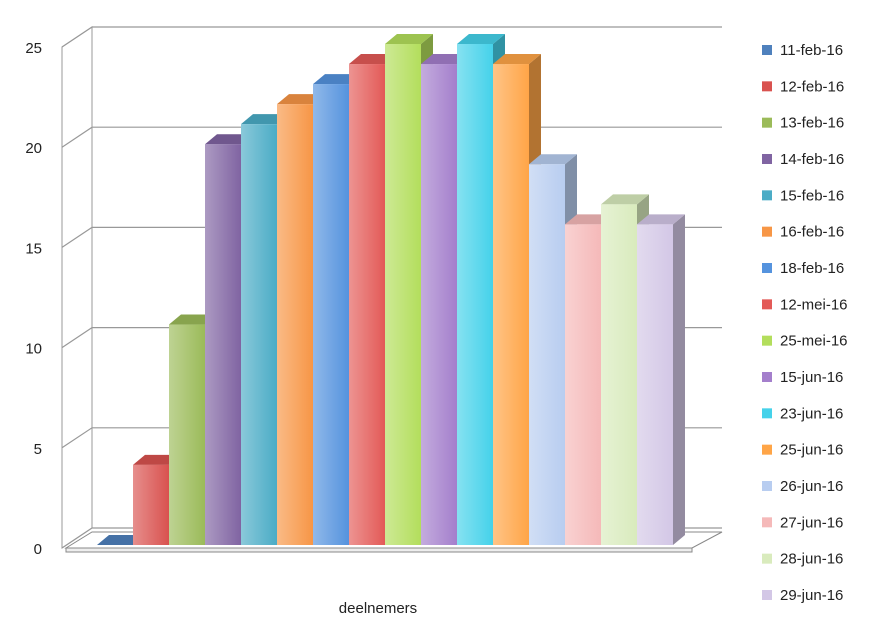 This screenshot has width=876, height=640. What do you see at coordinates (814, 341) in the screenshot?
I see `legend-label: 25-mei-16` at bounding box center [814, 341].